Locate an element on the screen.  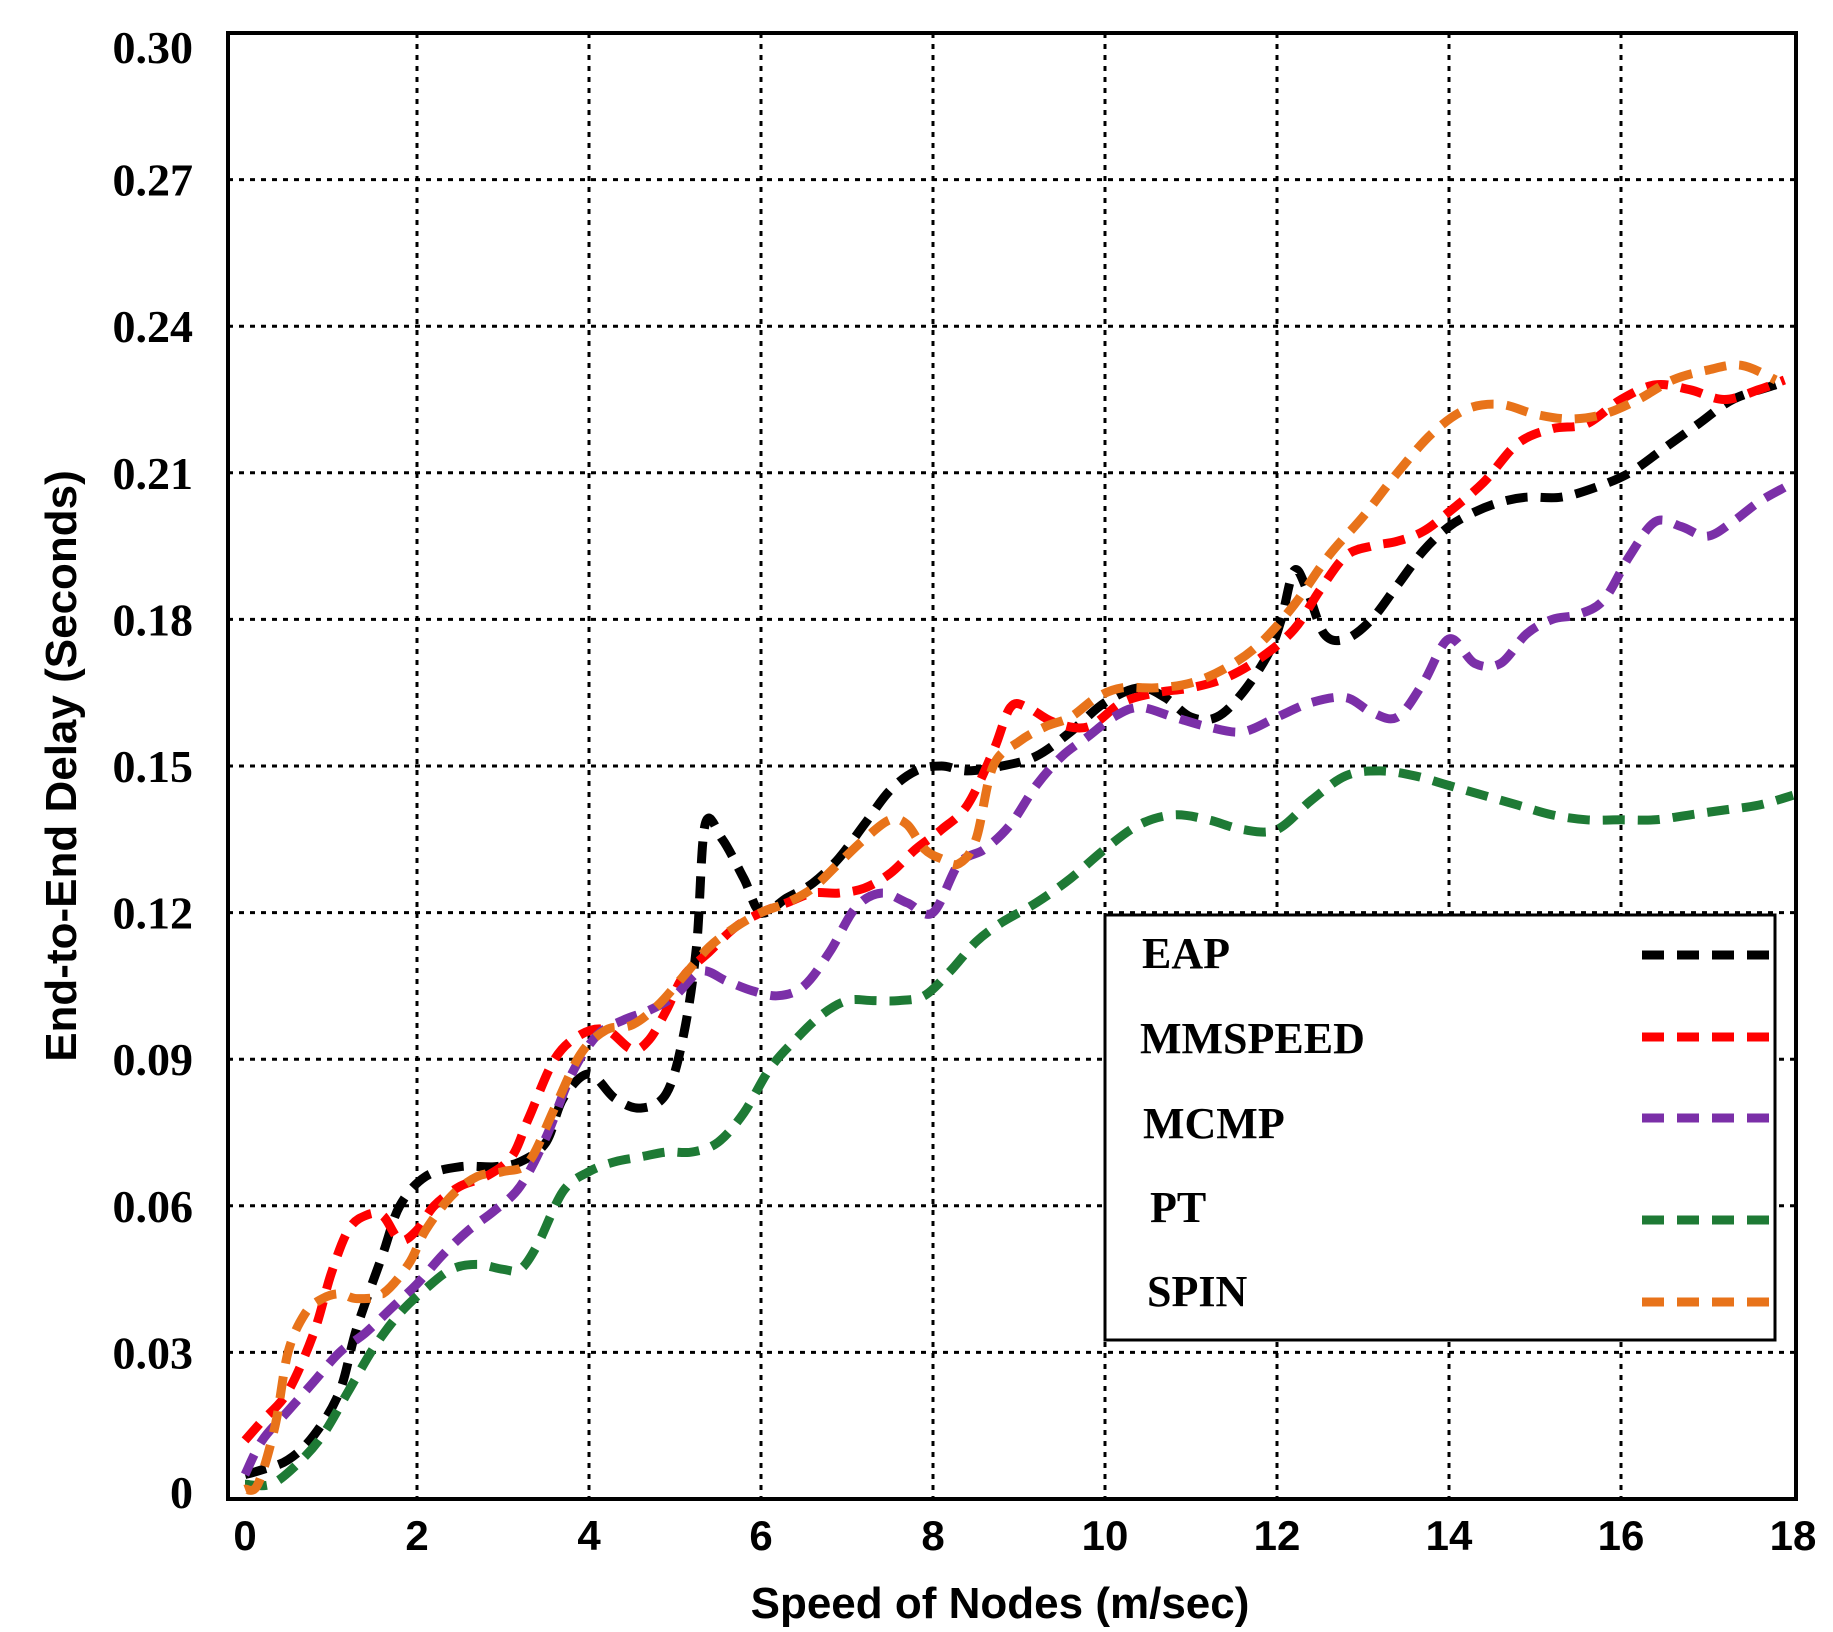
legend-label-eap: EAP is located at coordinates (1186, 953).